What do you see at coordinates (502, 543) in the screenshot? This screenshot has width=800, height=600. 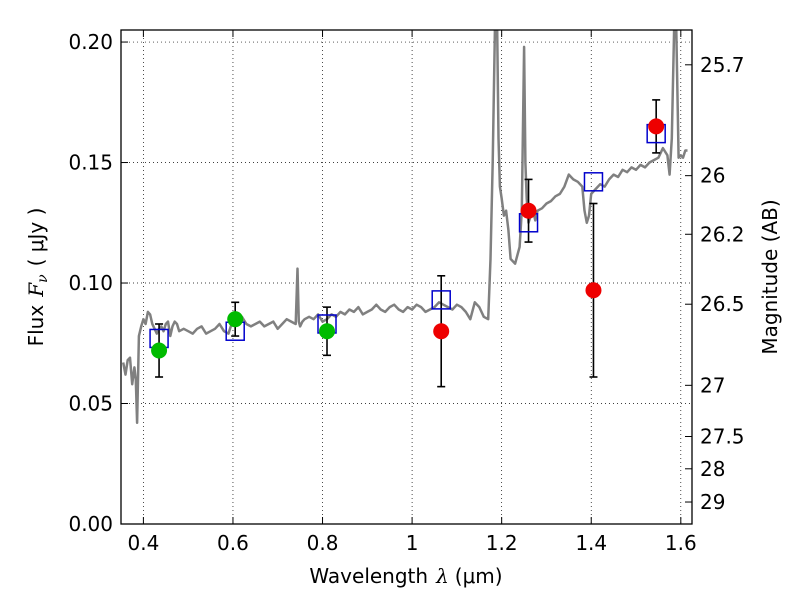 I see `x-tick-label: 1.2` at bounding box center [502, 543].